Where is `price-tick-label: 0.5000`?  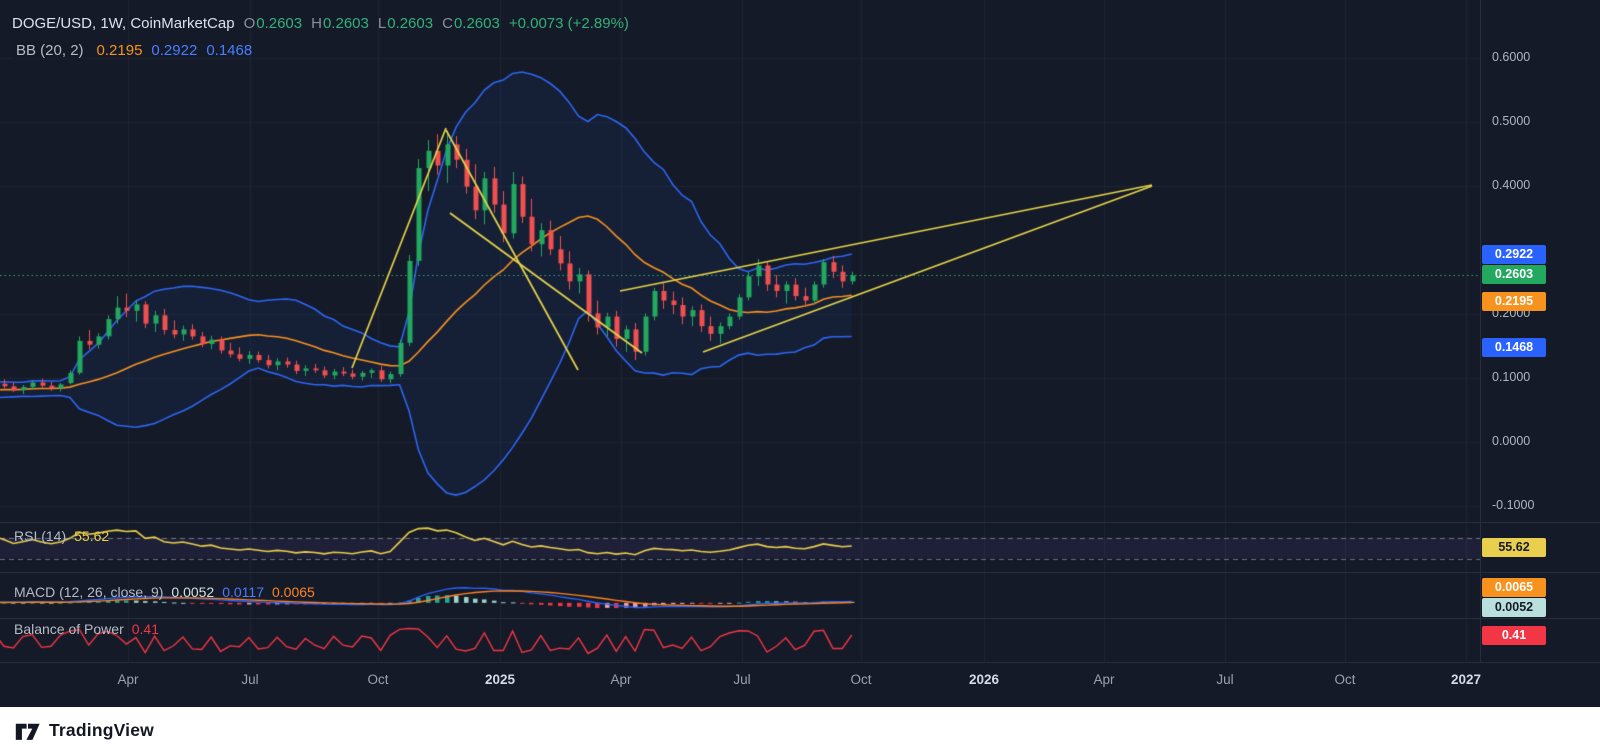
price-tick-label: 0.5000 is located at coordinates (1511, 121).